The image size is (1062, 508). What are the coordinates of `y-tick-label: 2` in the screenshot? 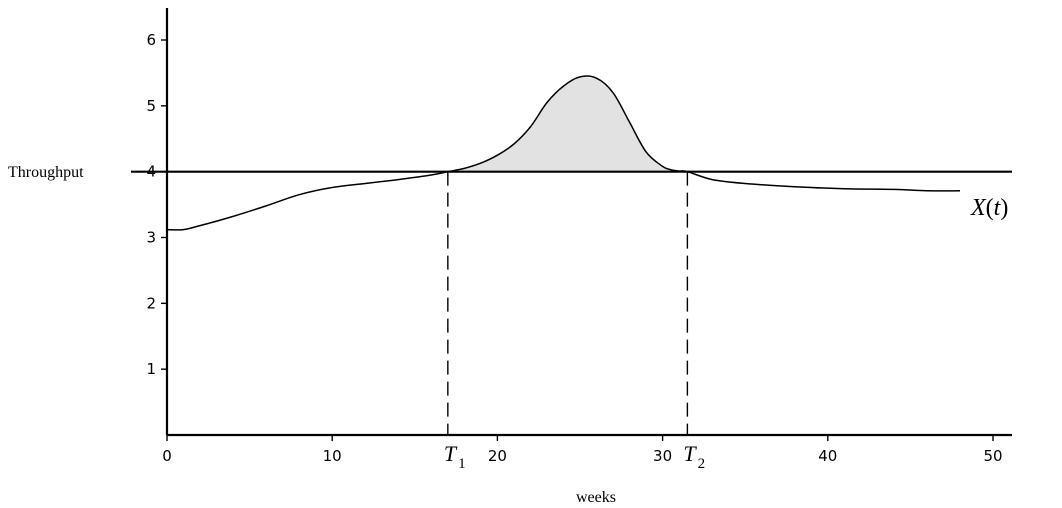 It's located at (151, 303).